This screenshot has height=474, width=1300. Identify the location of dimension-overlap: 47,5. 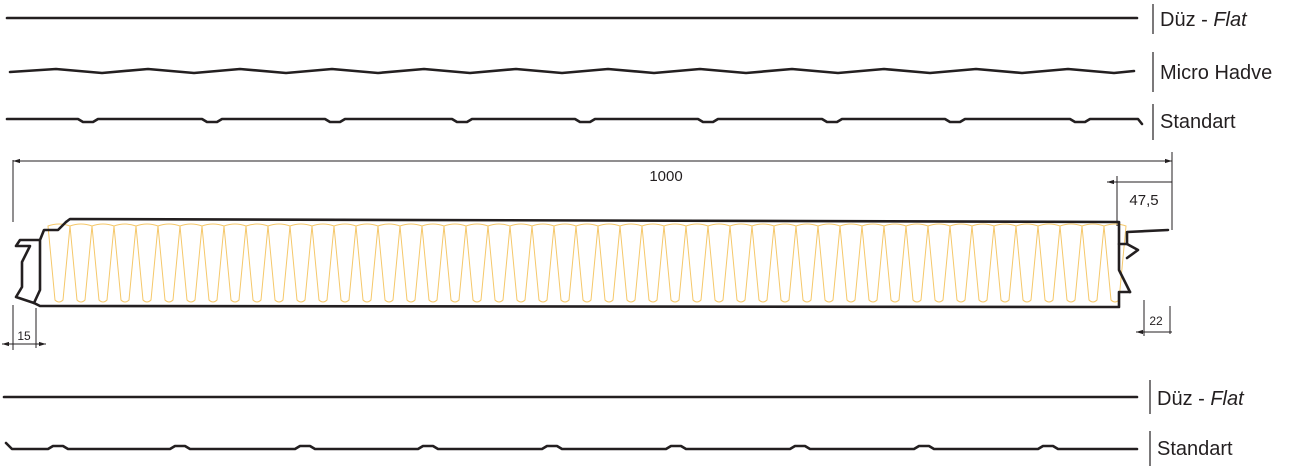
(1139, 201).